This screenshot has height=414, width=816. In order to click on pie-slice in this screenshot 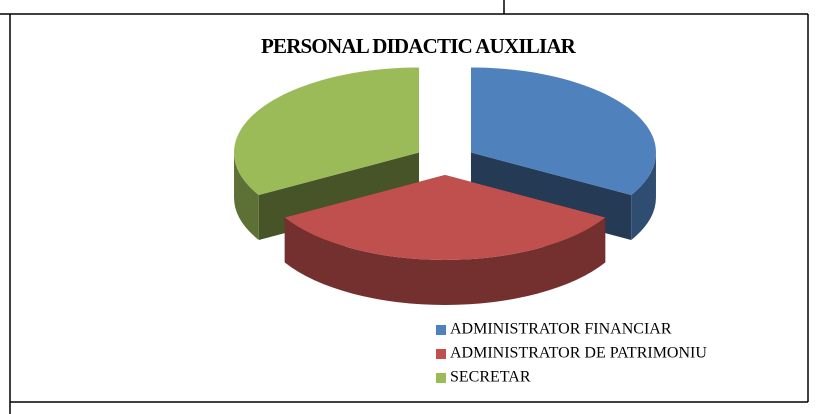, I will do `click(445, 240)`.